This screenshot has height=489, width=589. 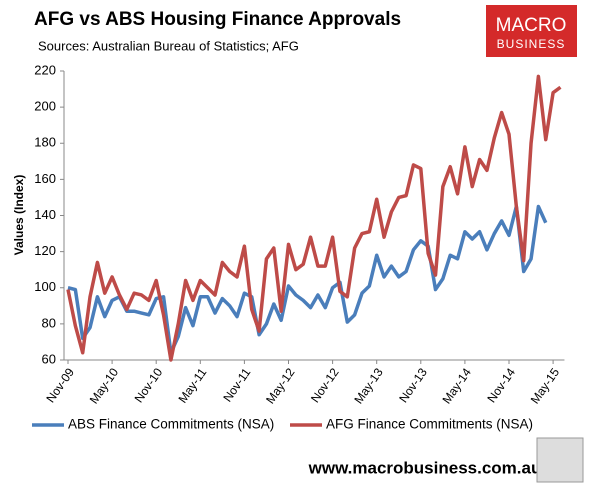 I want to click on y-tick-label: 80, so click(x=49, y=322).